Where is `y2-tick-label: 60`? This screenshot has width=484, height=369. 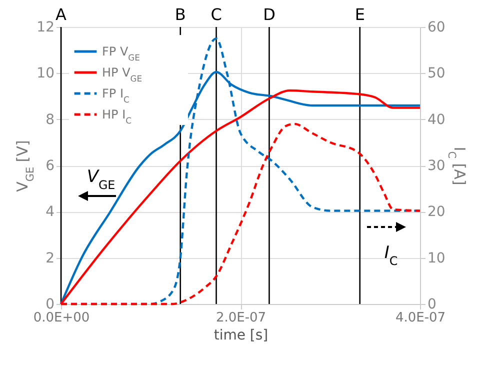 y2-tick-label: 60 is located at coordinates (437, 28).